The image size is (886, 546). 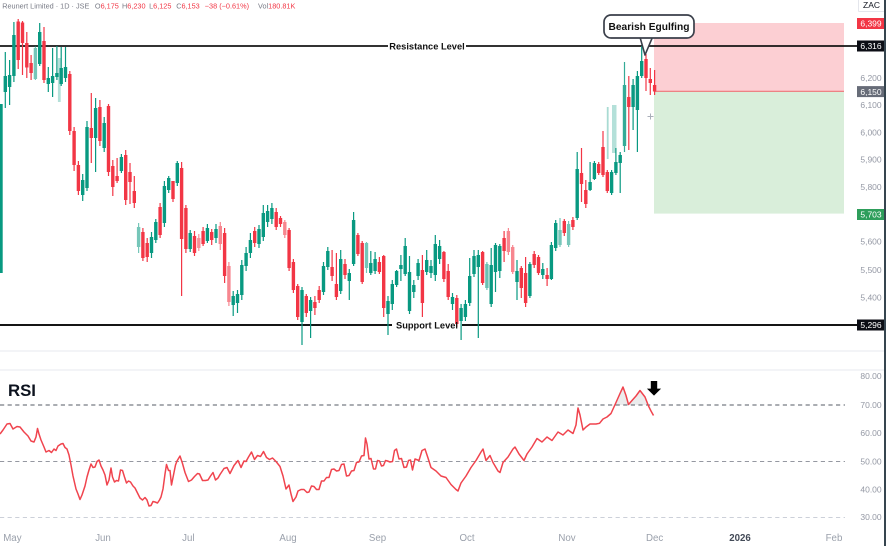 I want to click on svg-text: Dec, so click(x=654, y=538).